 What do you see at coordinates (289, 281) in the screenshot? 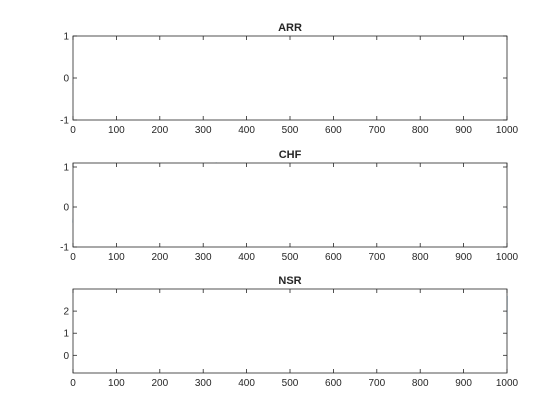
I see `subplot-title: NSR` at bounding box center [289, 281].